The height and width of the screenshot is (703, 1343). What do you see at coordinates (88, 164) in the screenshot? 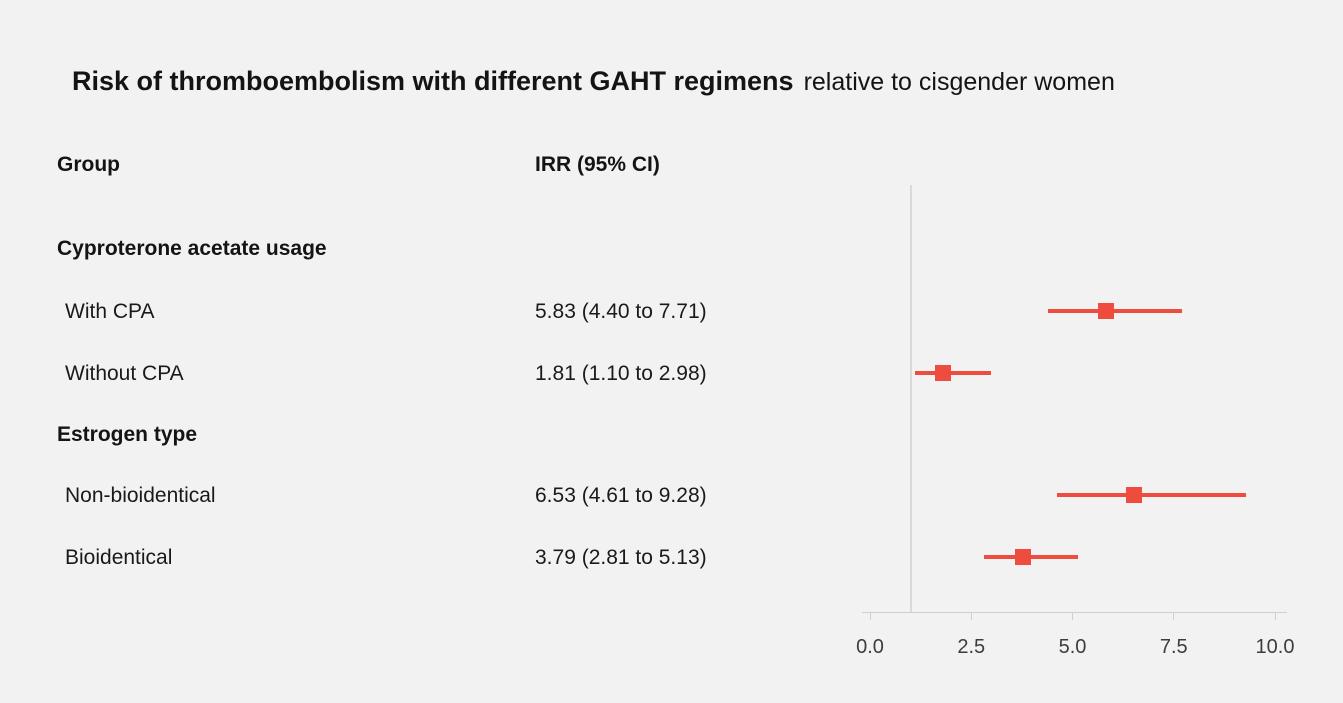
I see `column-header-group: Group` at bounding box center [88, 164].